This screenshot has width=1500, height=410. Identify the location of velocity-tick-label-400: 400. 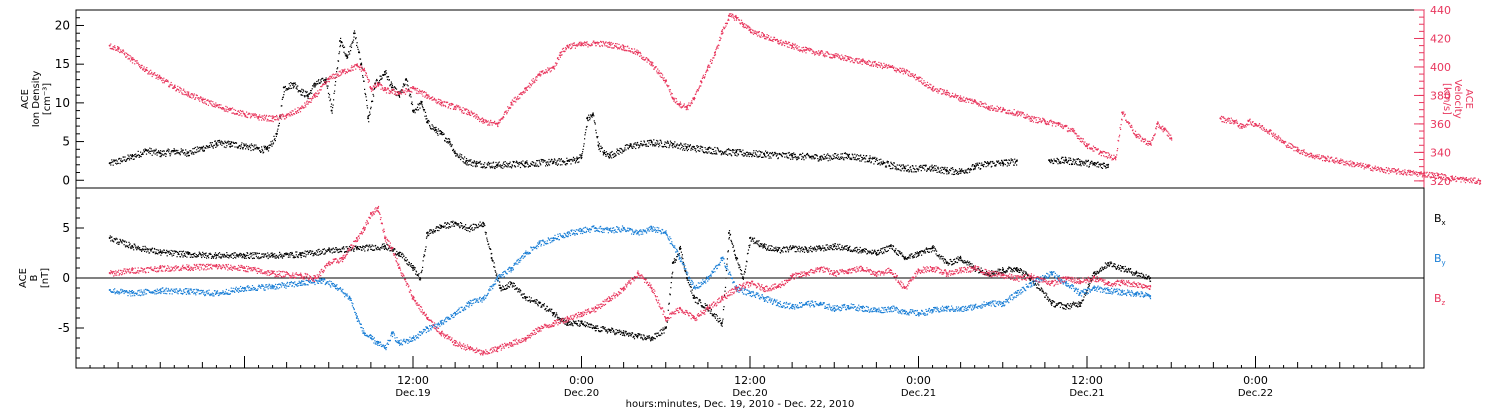
(1440, 67).